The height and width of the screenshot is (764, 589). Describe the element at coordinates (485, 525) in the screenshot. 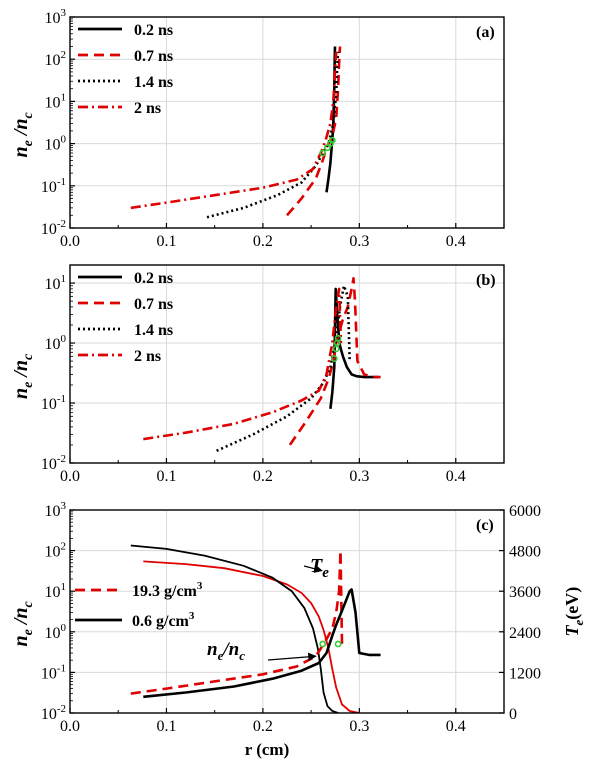

I see `panel-label: (c)` at that location.